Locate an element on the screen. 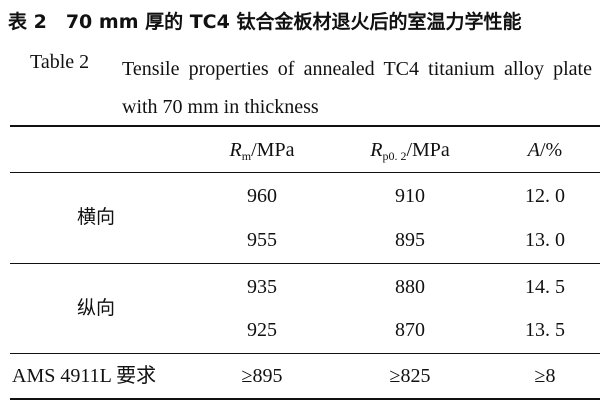  cell: 910 is located at coordinates (410, 196).